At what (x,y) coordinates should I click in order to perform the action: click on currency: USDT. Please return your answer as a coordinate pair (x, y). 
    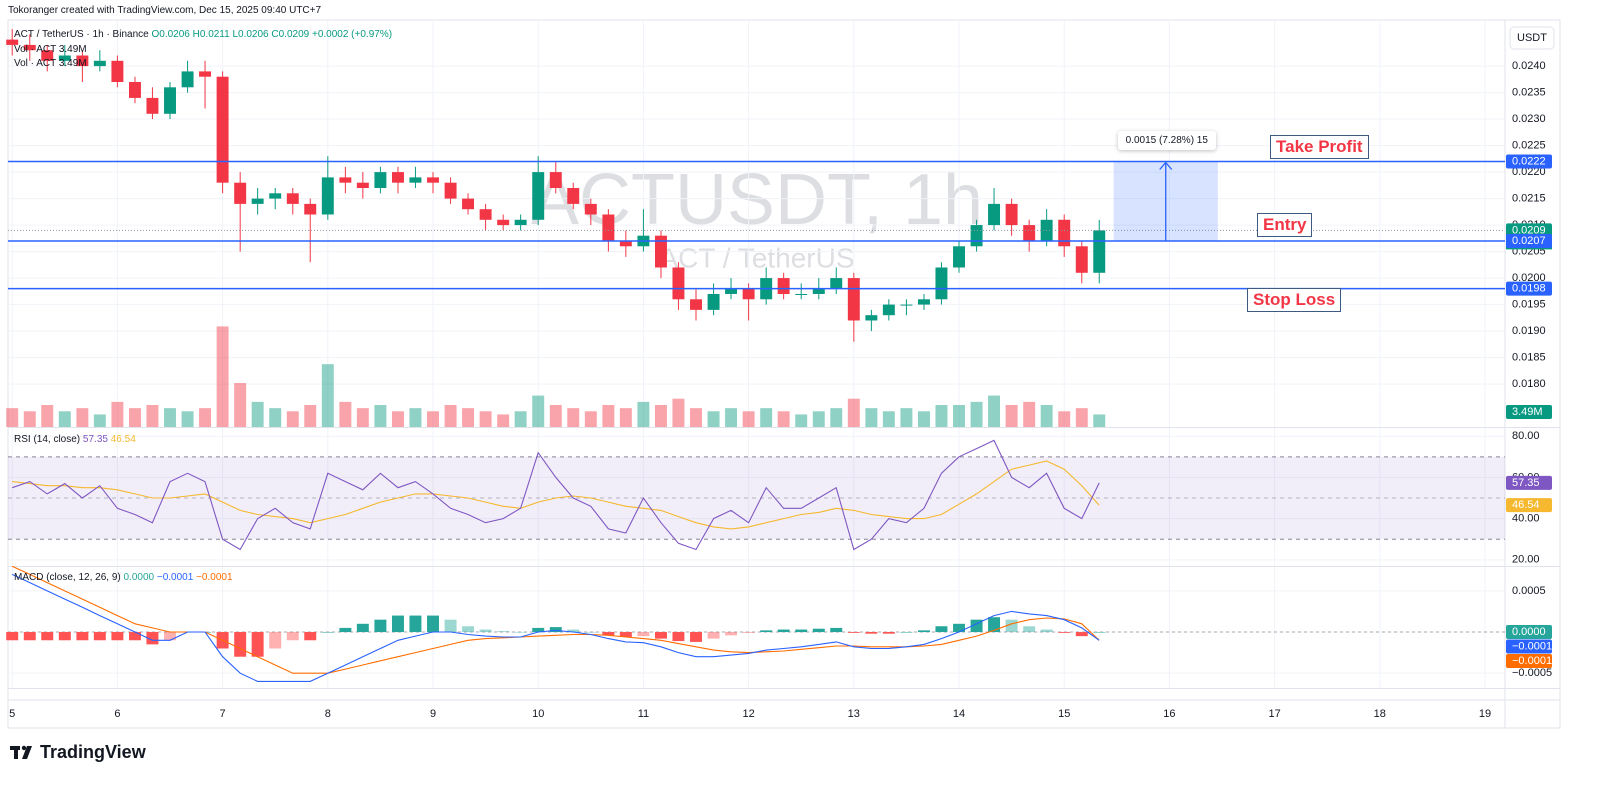
    Looking at the image, I should click on (1532, 38).